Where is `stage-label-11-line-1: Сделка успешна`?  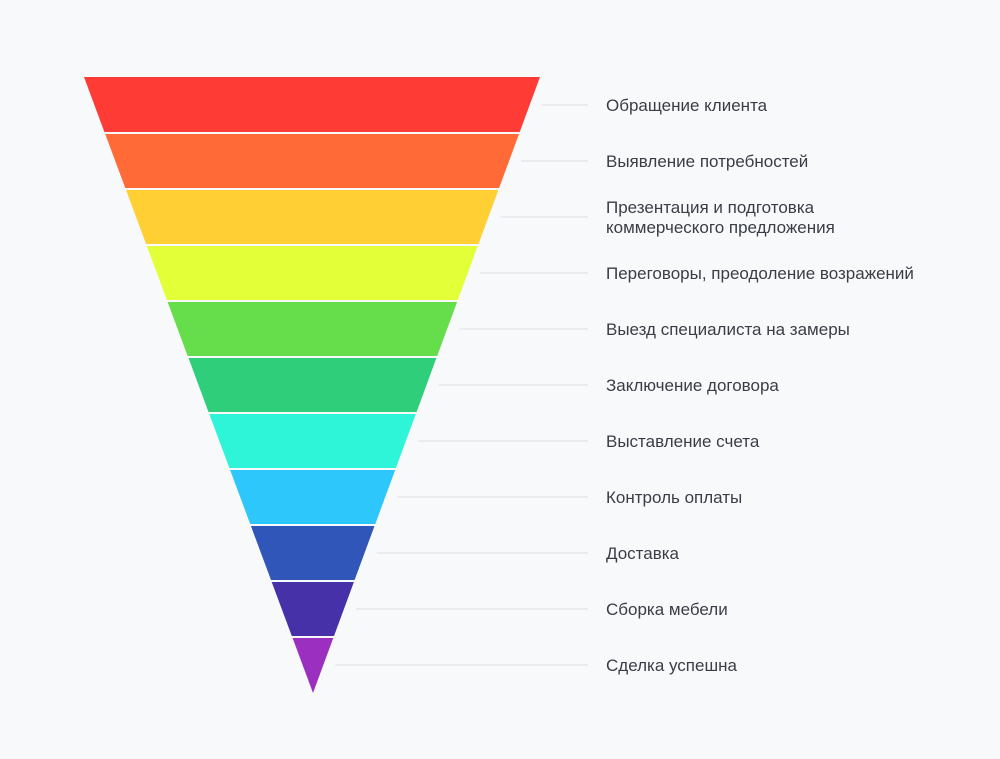
stage-label-11-line-1: Сделка успешна is located at coordinates (671, 665).